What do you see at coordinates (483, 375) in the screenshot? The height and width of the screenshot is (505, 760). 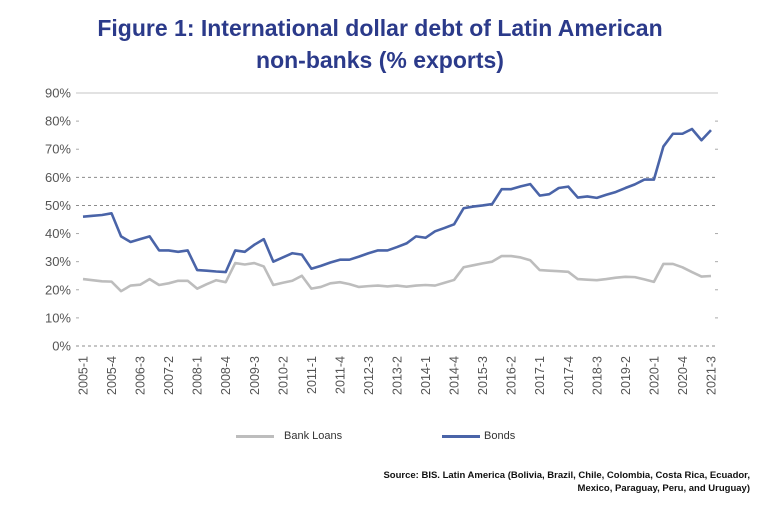 I see `x-tick-label: 2015-3` at bounding box center [483, 375].